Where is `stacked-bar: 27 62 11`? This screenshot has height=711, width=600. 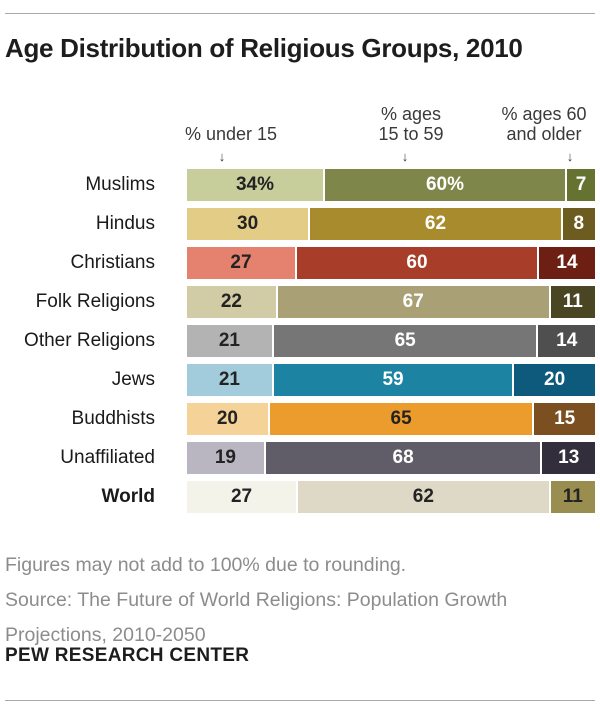 stacked-bar: 27 62 11 is located at coordinates (391, 497).